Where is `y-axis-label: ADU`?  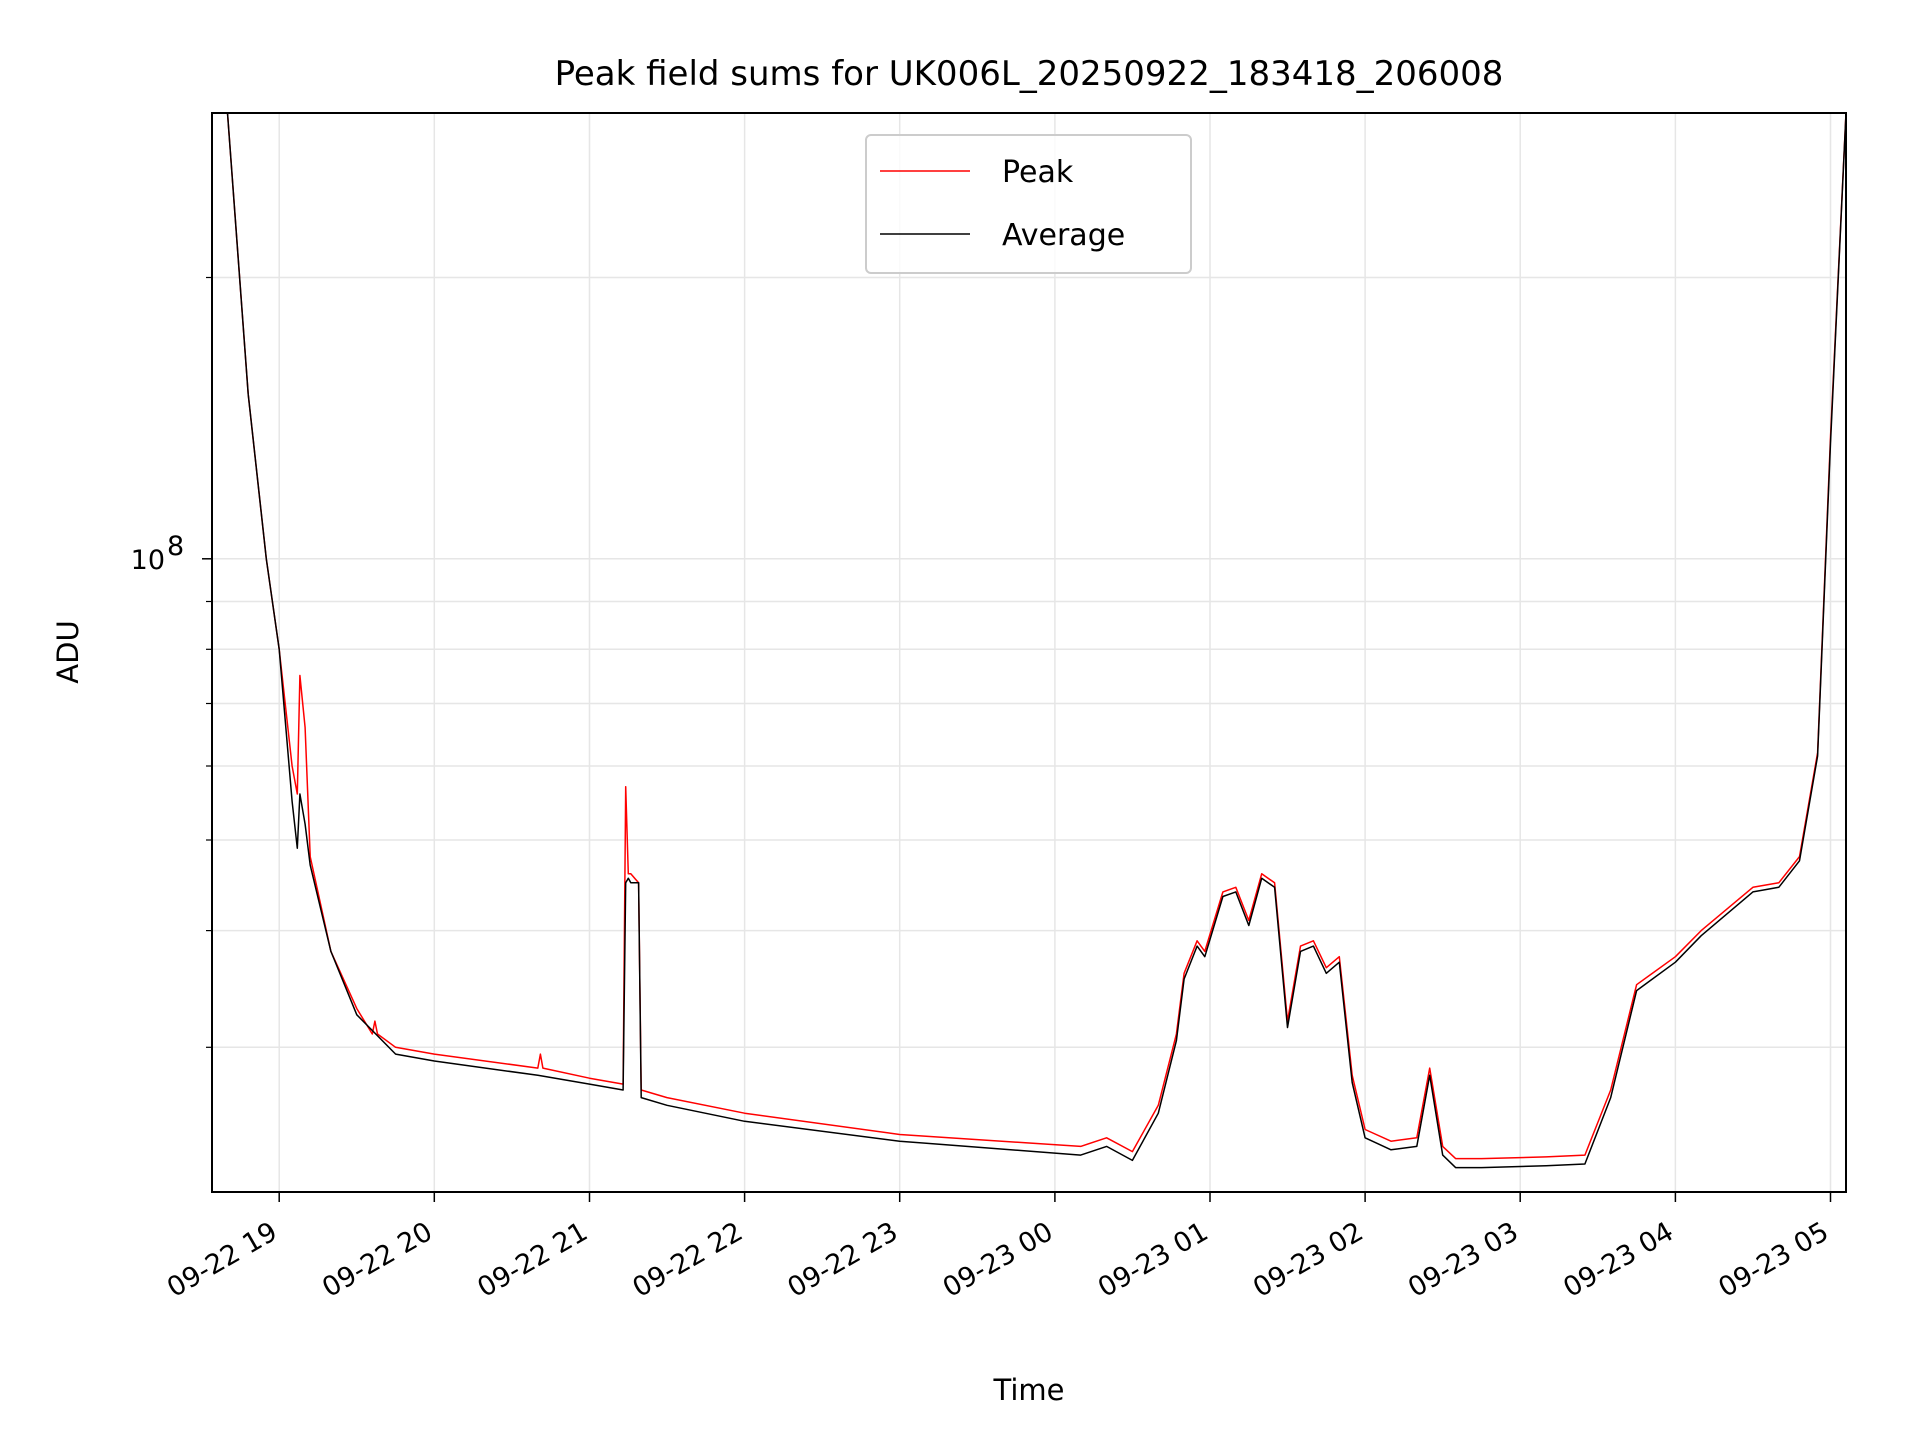
y-axis-label: ADU is located at coordinates (68, 651).